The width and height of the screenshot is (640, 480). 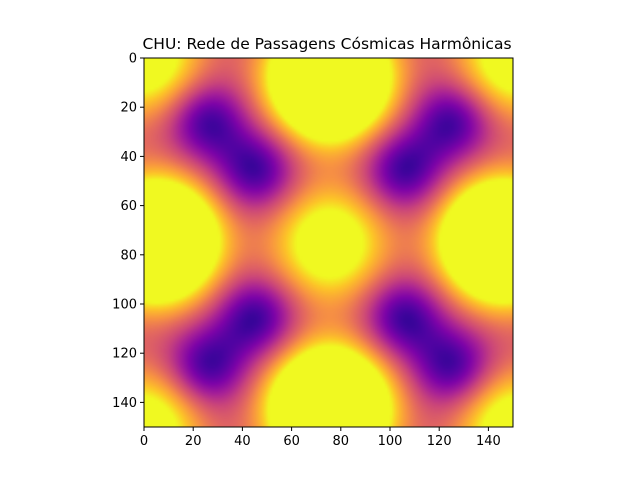 What do you see at coordinates (128, 206) in the screenshot?
I see `y-tick-label: 60` at bounding box center [128, 206].